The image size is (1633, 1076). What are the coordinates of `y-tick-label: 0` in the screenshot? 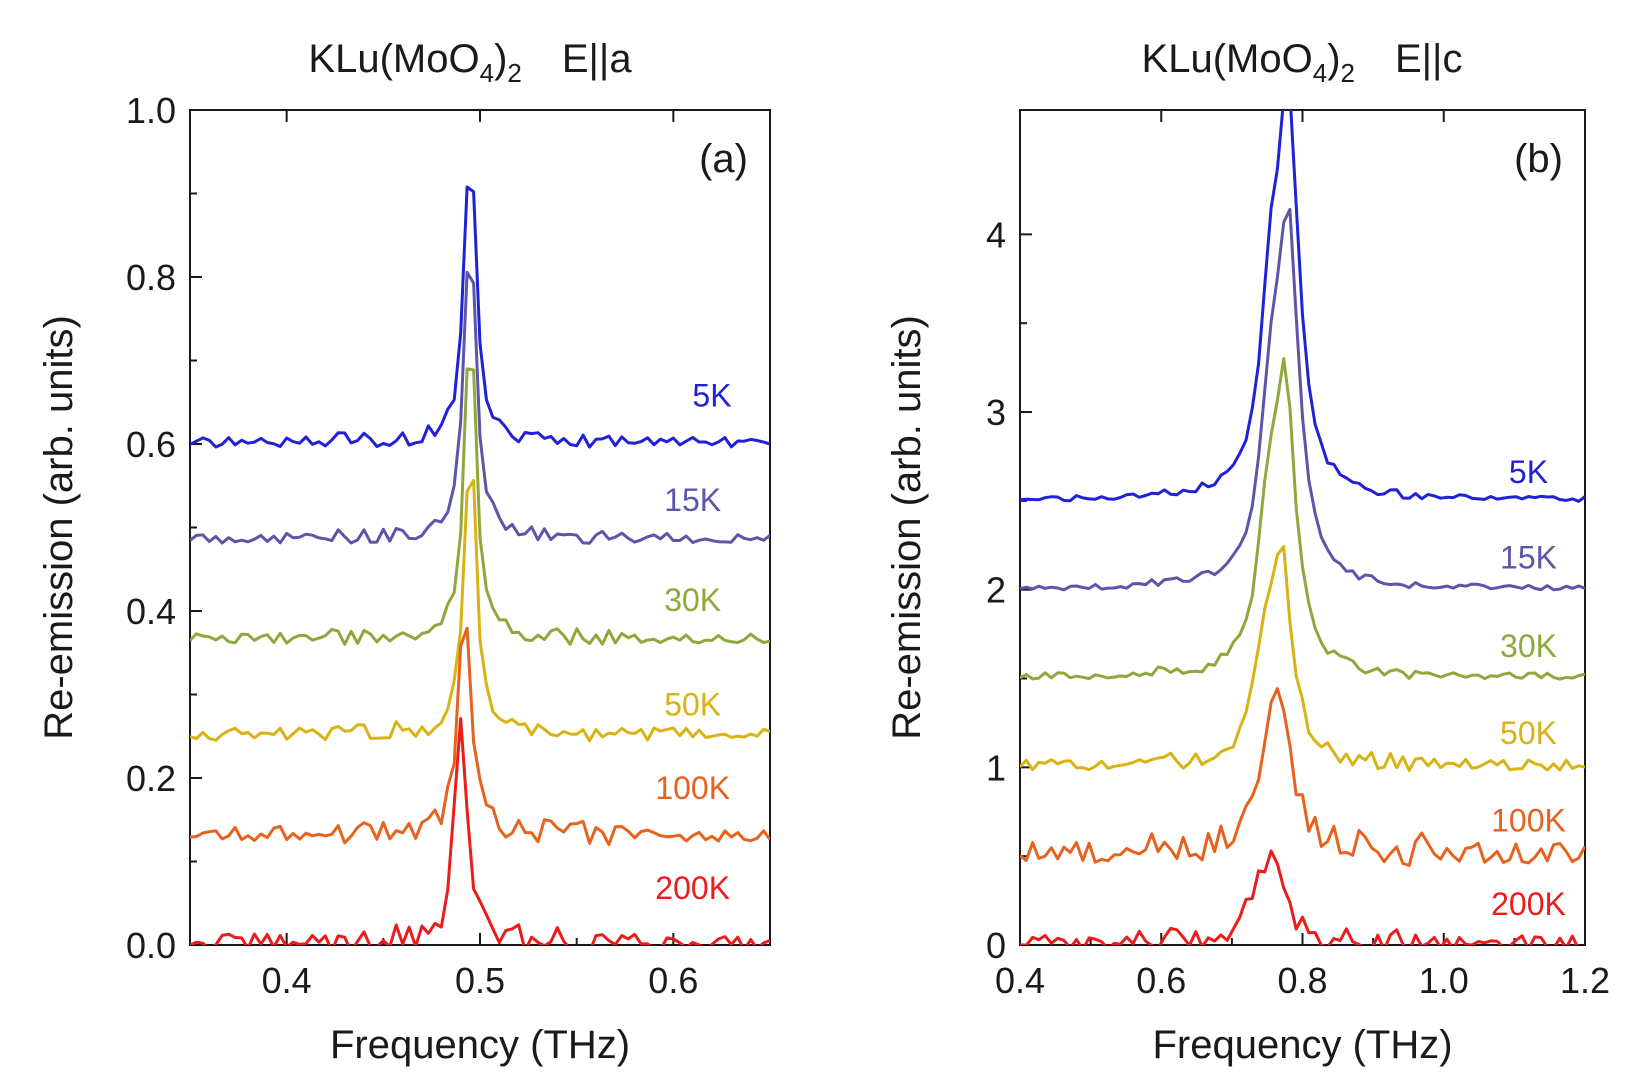 It's located at (996, 945).